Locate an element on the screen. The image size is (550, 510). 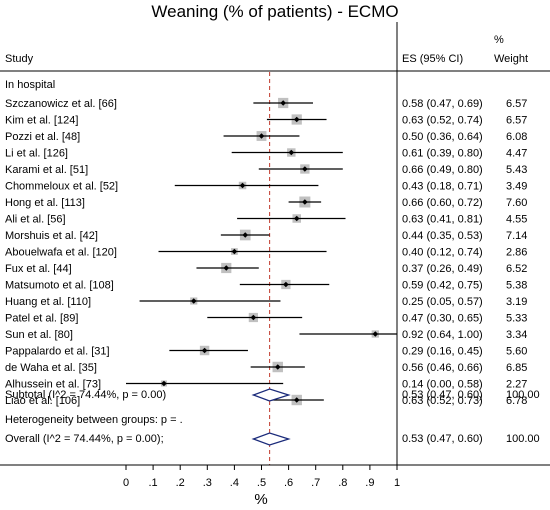
study-es-ci: 0.44 (0.35, 0.53) is located at coordinates (442, 236).